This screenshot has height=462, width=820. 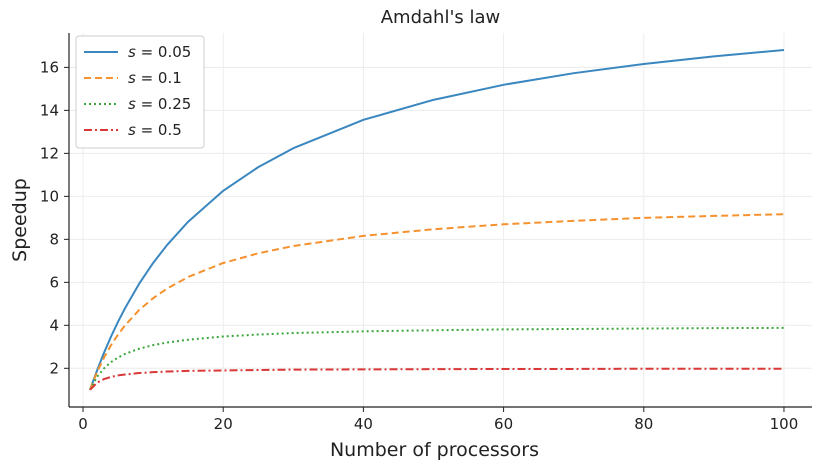 What do you see at coordinates (438, 420) in the screenshot?
I see `x-axis-ticks: 0 20 40 60 80 100` at bounding box center [438, 420].